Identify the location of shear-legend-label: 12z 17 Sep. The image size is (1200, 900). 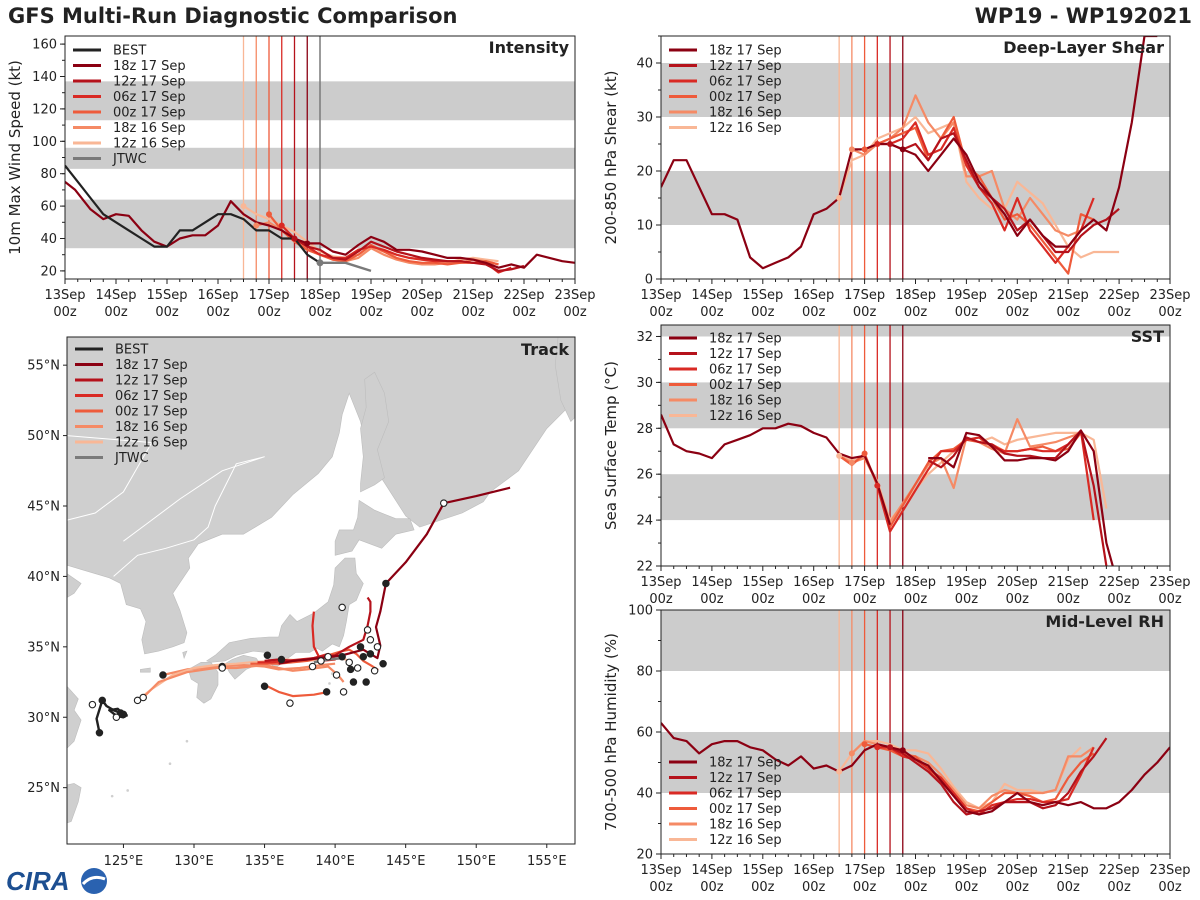
(745, 66).